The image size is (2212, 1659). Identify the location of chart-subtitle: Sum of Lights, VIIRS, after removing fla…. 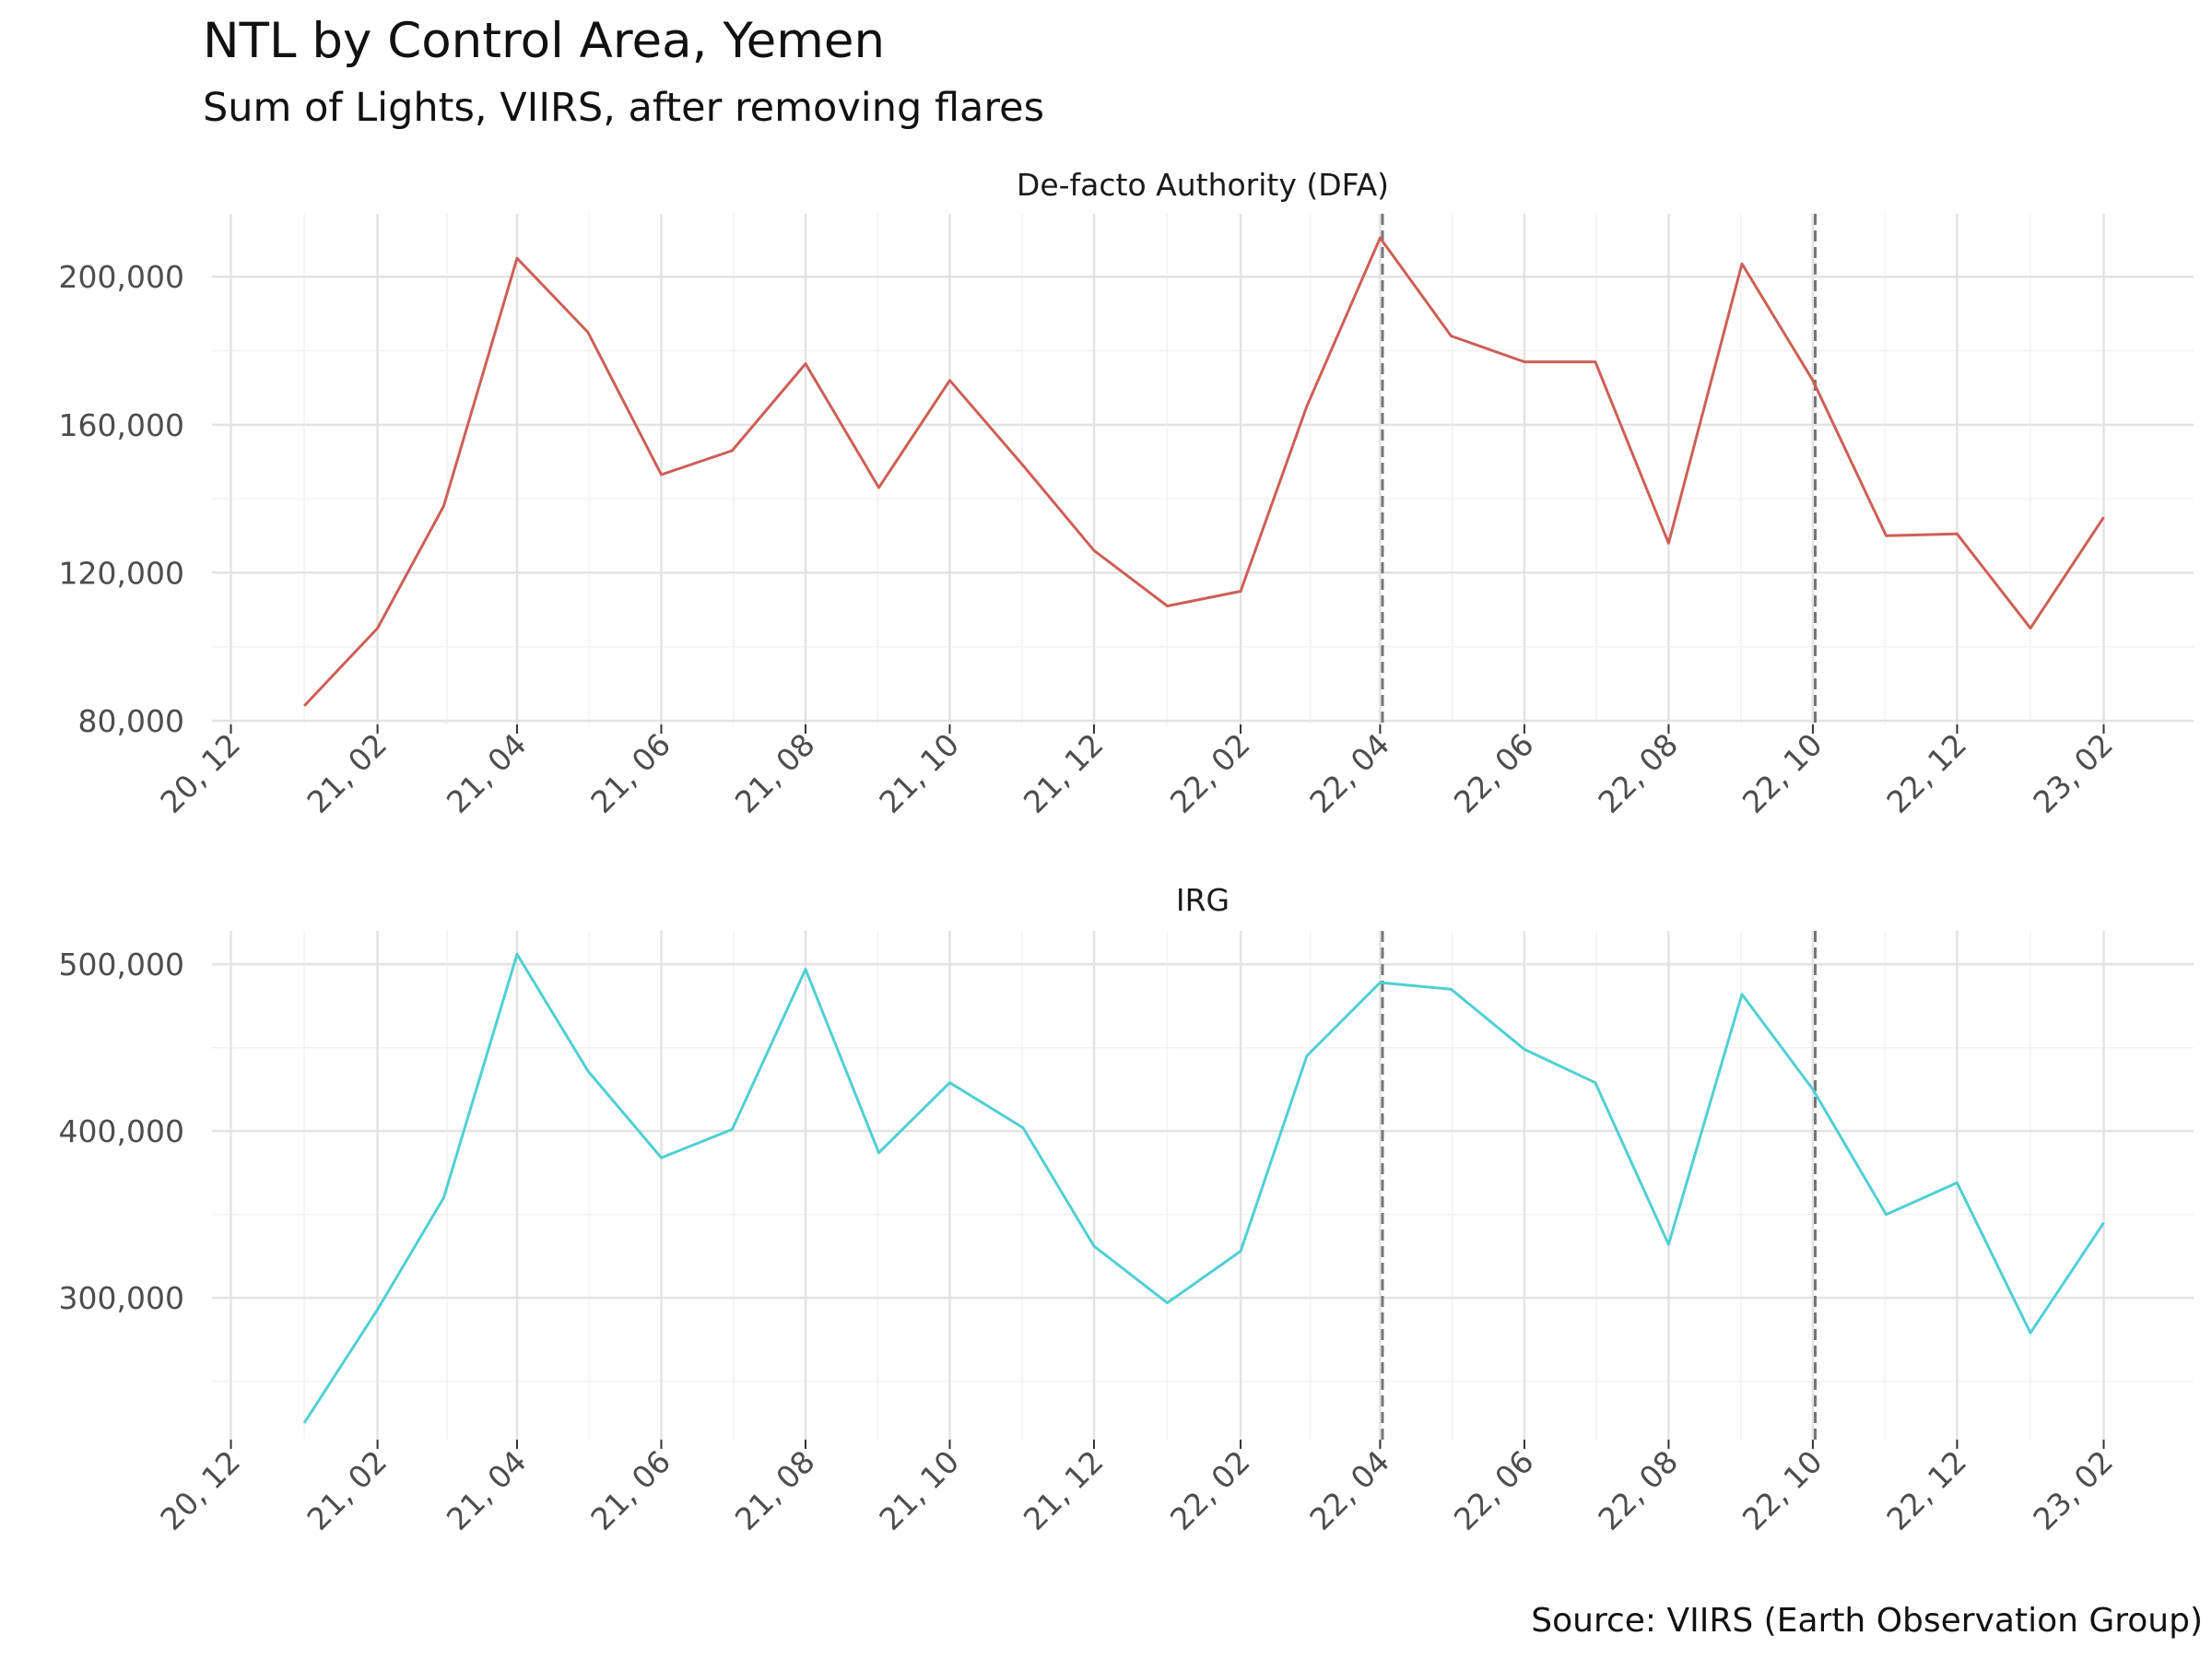
(623, 108).